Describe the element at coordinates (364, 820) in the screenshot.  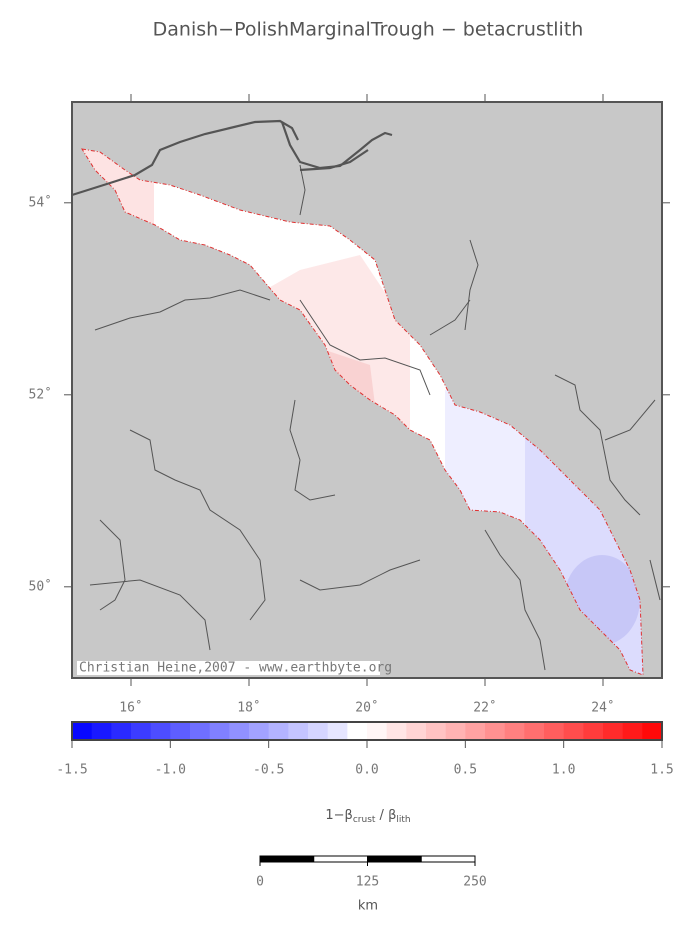
I see `label-part: crust` at that location.